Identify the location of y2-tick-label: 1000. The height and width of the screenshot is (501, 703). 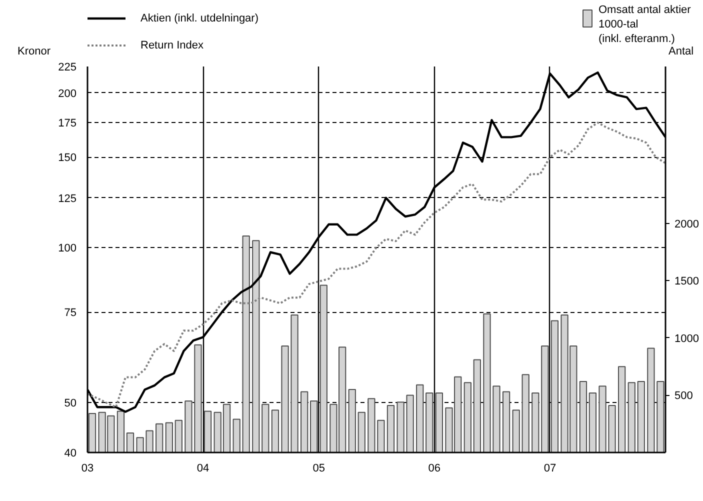
(686, 338).